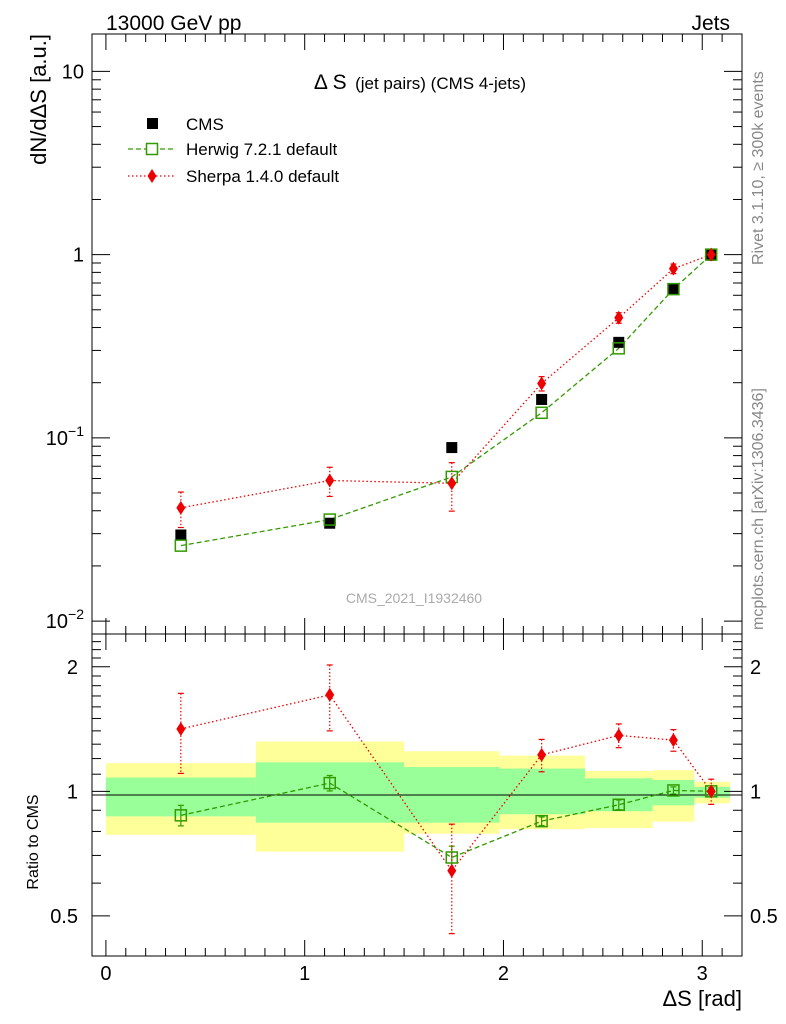 The width and height of the screenshot is (786, 1024). What do you see at coordinates (758, 168) in the screenshot?
I see `rivet-label: Rivet 3.1.10, ≥ 300k events` at bounding box center [758, 168].